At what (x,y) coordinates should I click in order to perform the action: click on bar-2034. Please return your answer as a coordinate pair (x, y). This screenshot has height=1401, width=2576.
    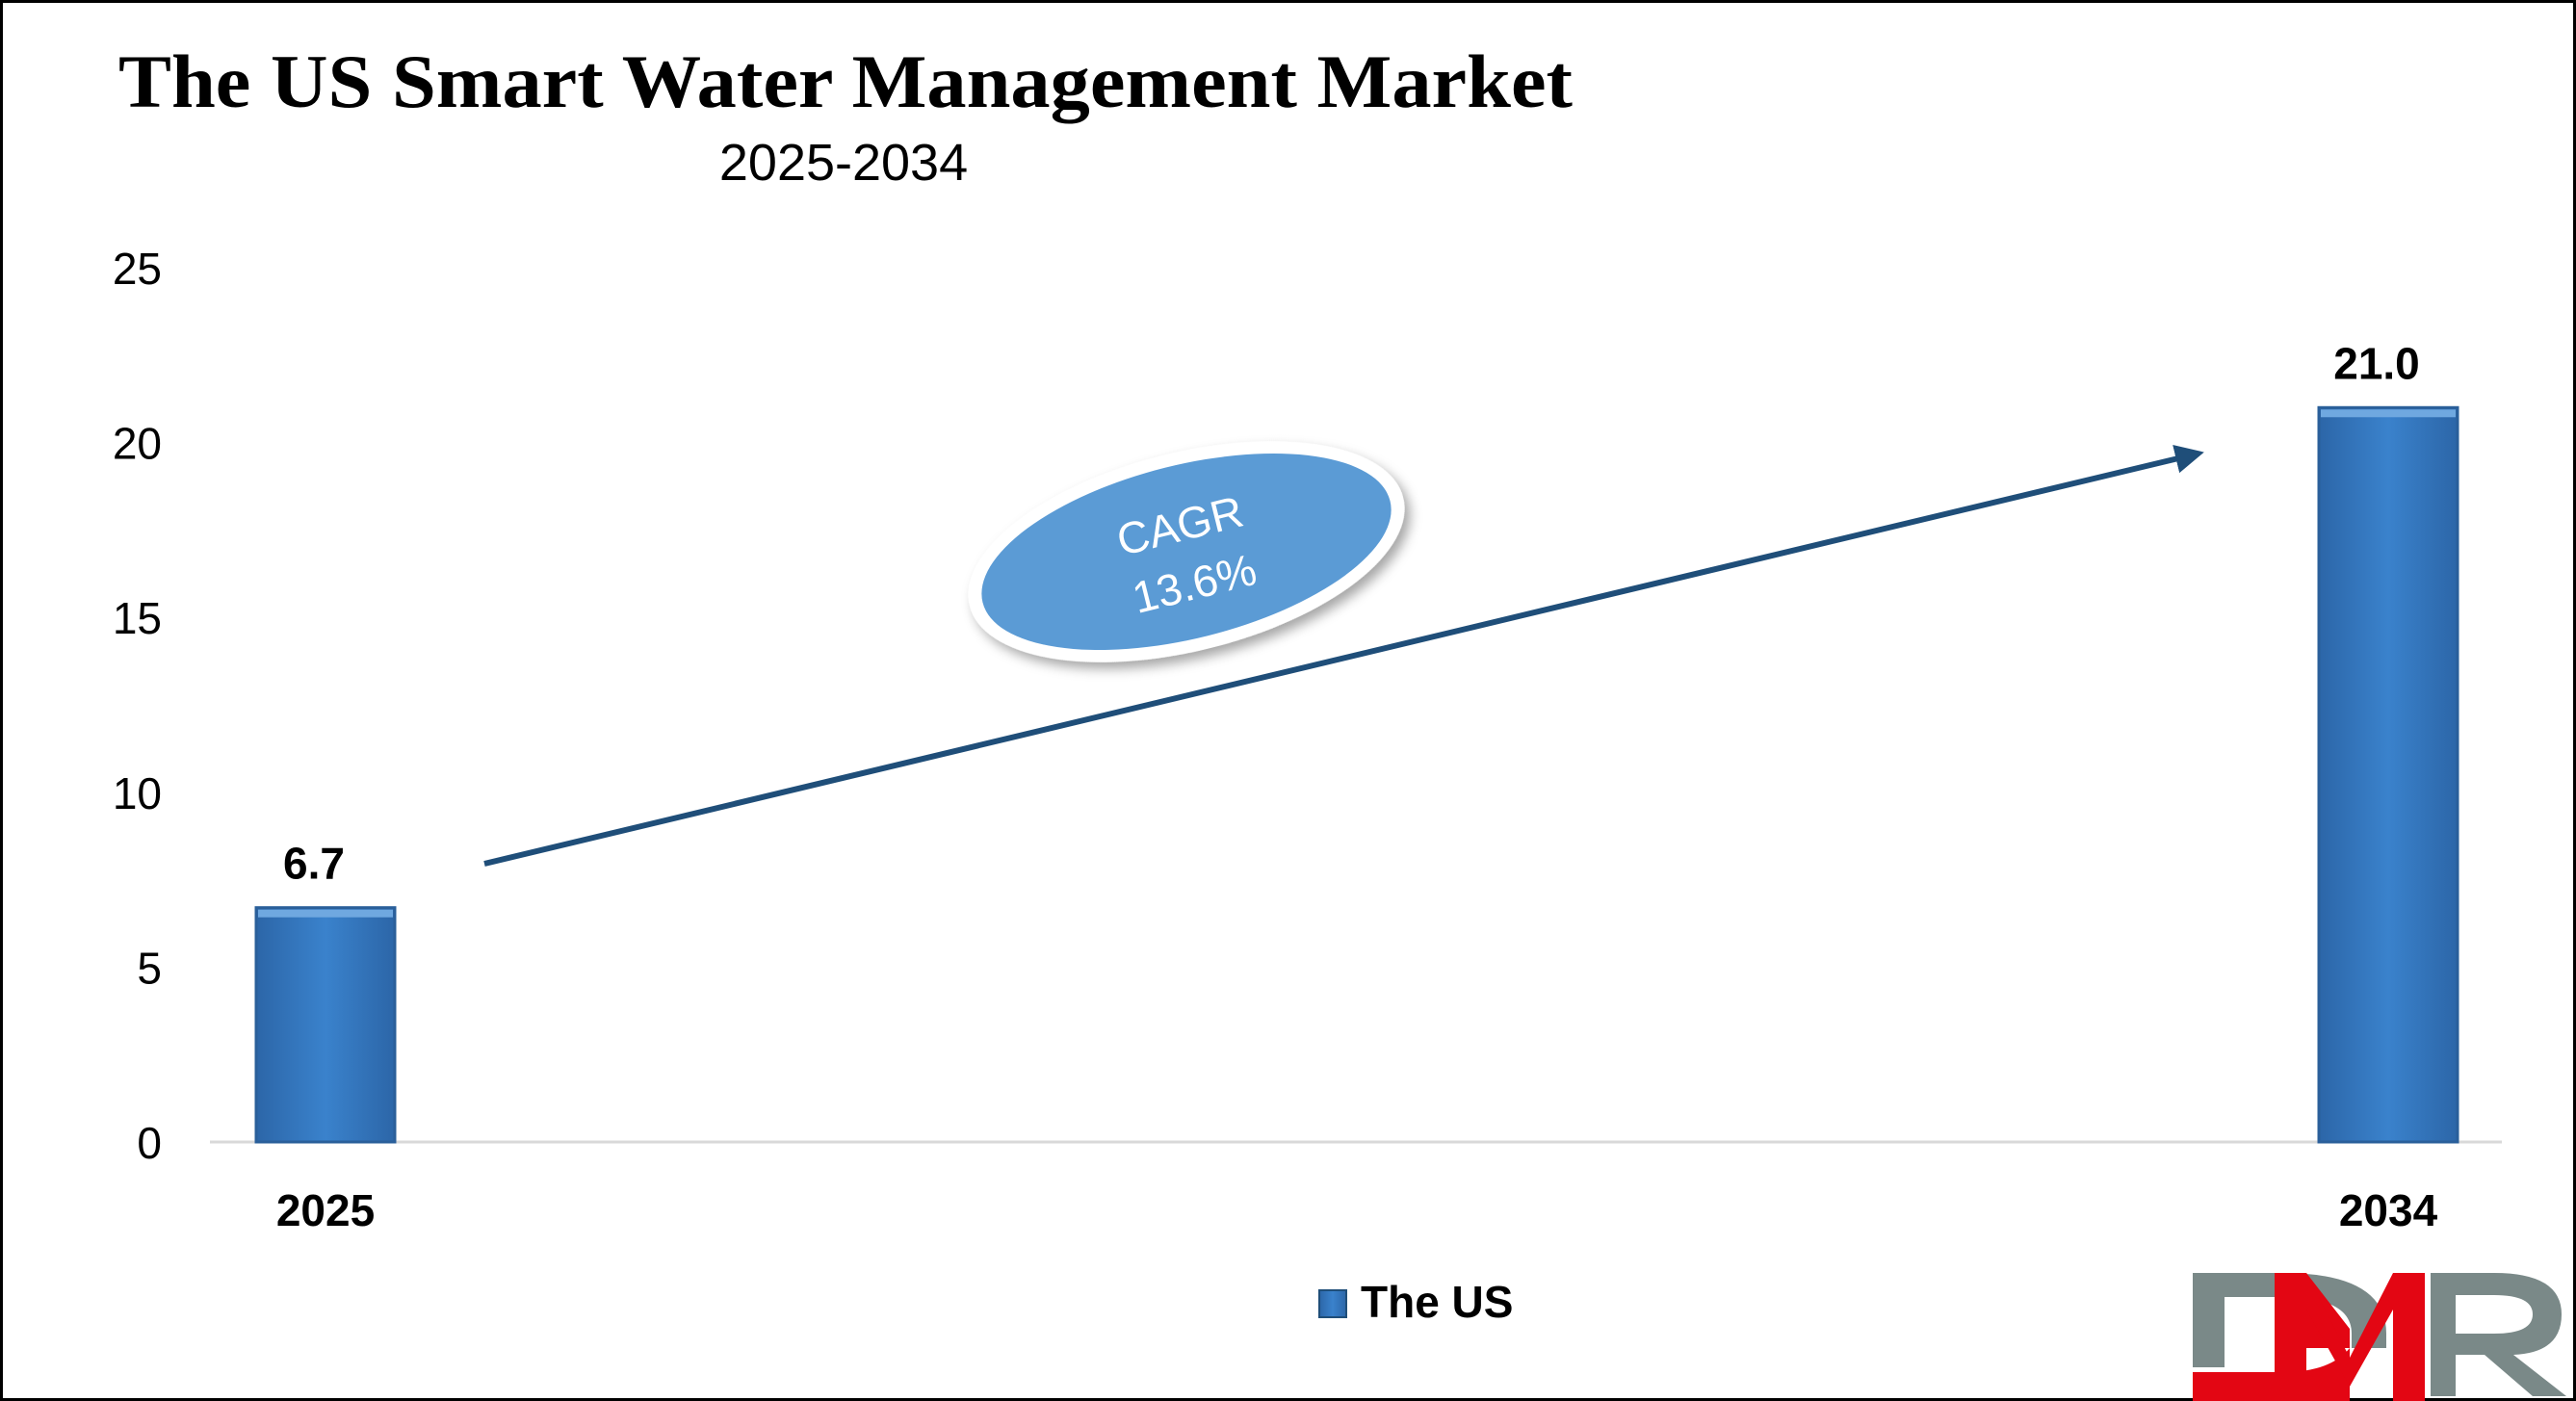
    Looking at the image, I should click on (2388, 775).